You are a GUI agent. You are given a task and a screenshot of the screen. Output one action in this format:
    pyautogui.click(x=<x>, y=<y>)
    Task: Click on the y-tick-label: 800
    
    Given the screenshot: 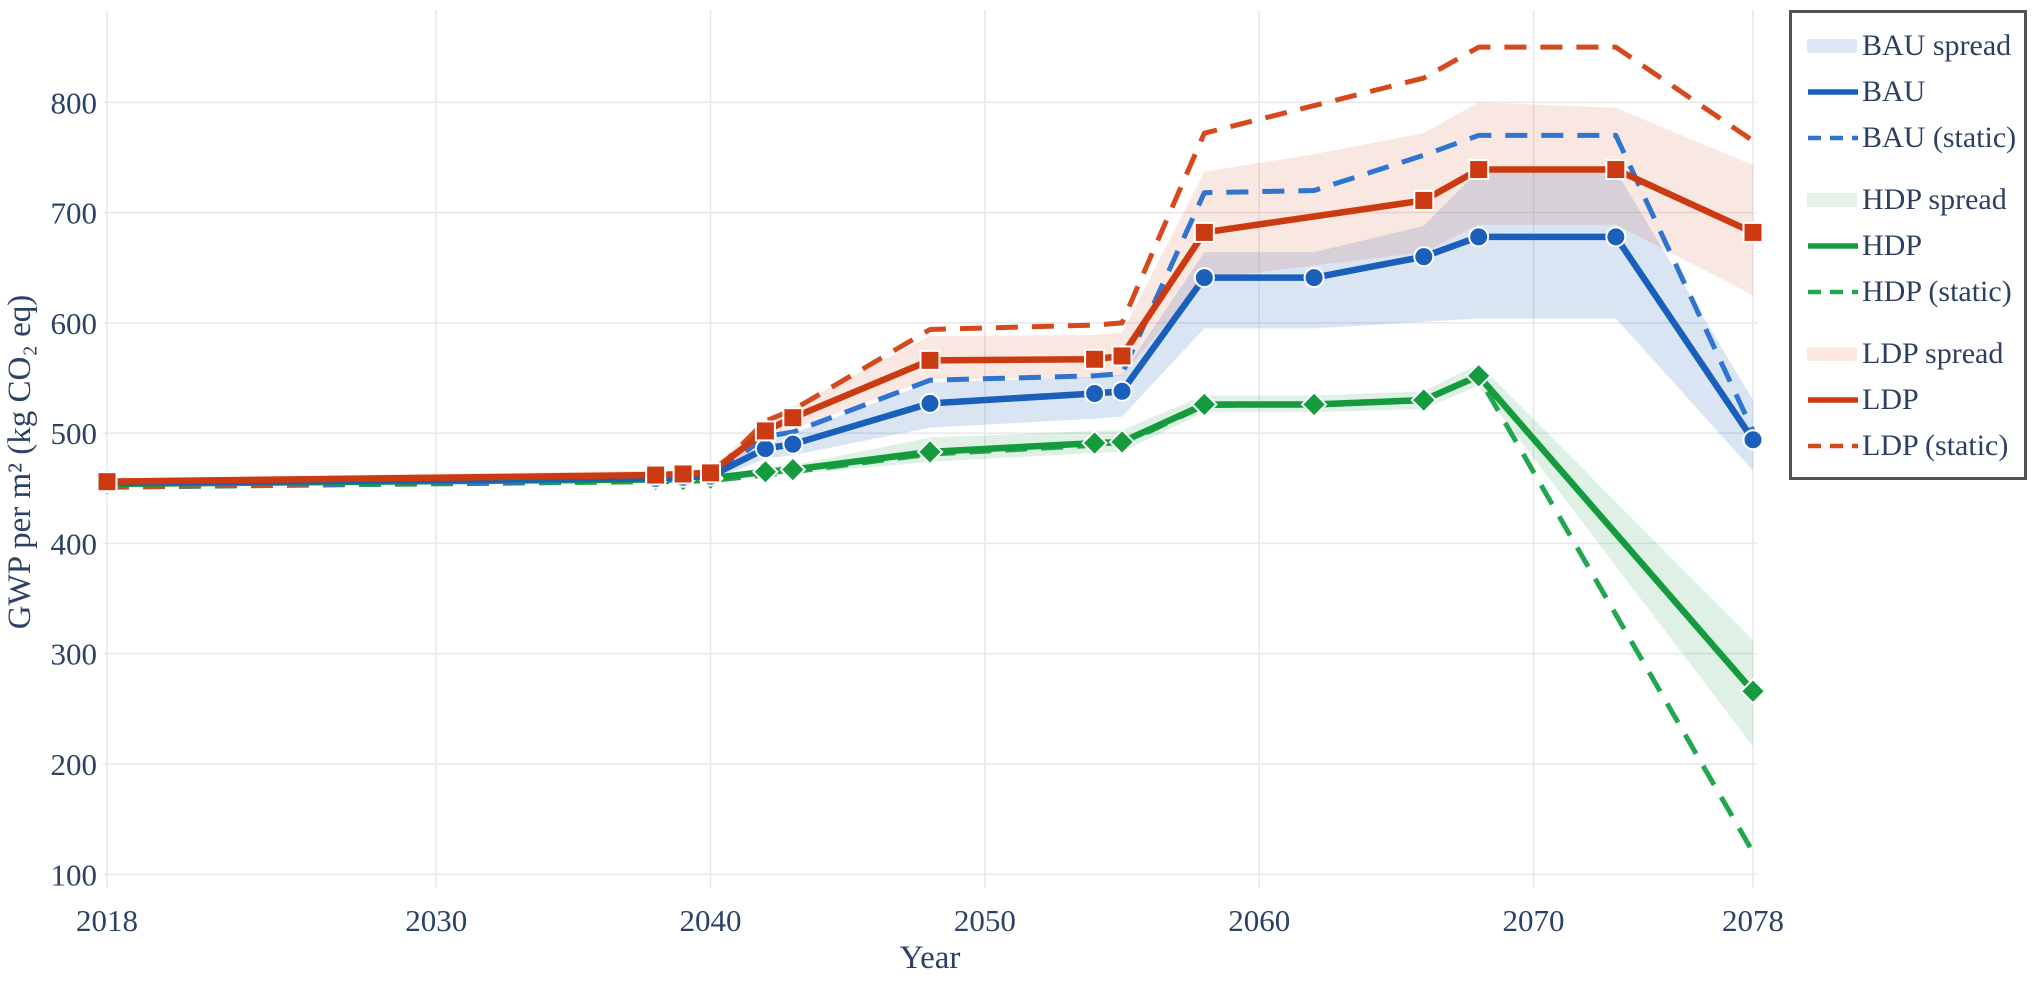 What is the action you would take?
    pyautogui.click(x=74, y=102)
    